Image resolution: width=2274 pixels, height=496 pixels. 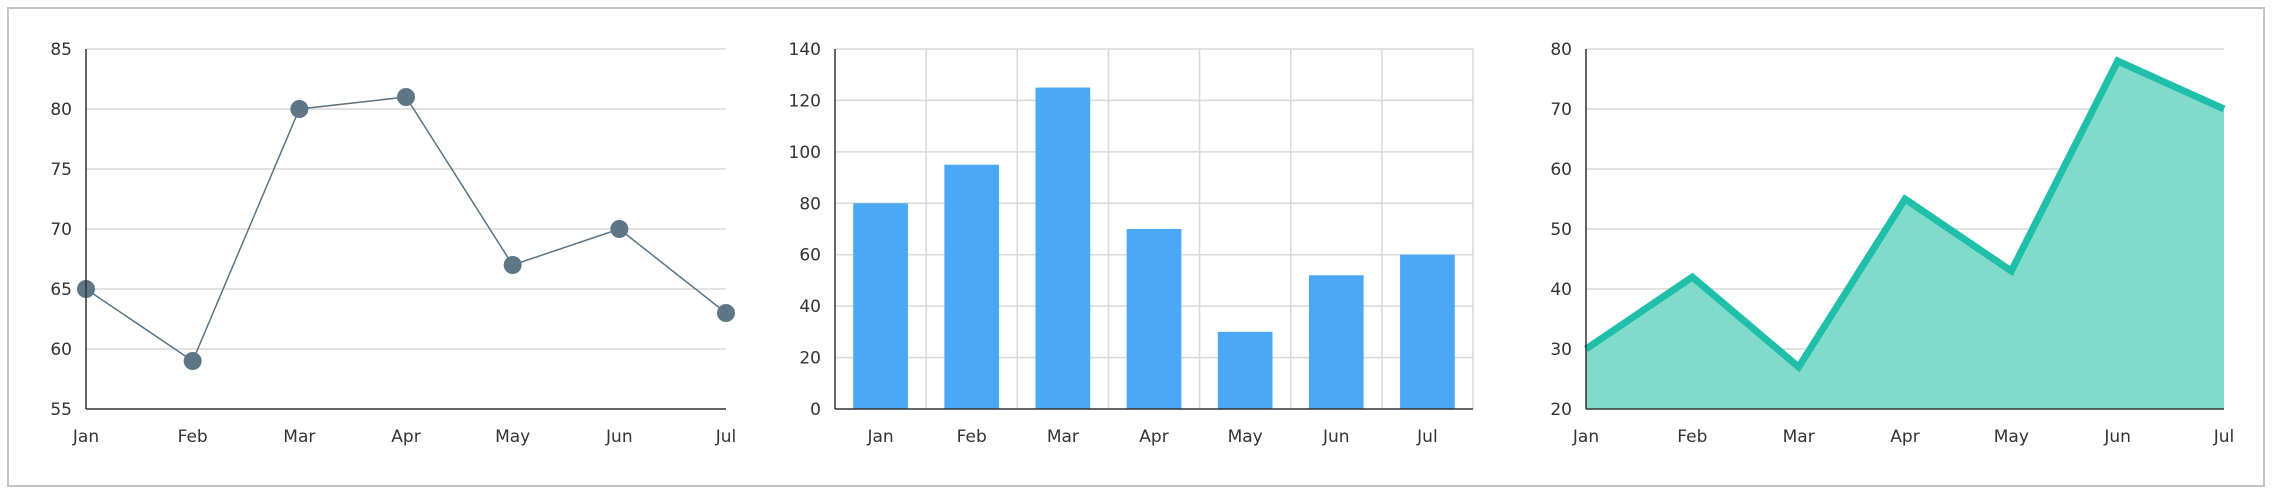 What do you see at coordinates (61, 50) in the screenshot?
I see `y-tick-label: 85` at bounding box center [61, 50].